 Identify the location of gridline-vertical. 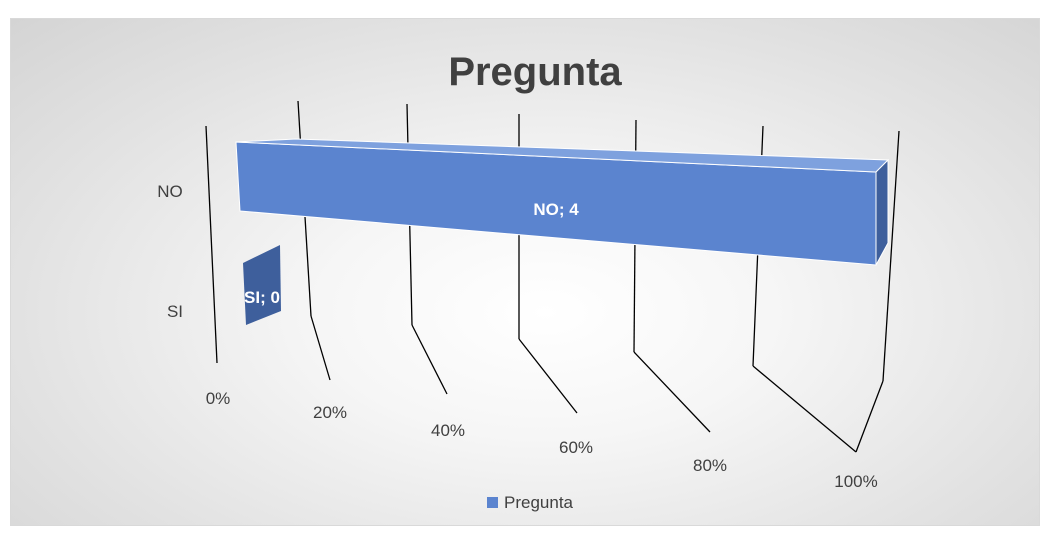
(891, 256).